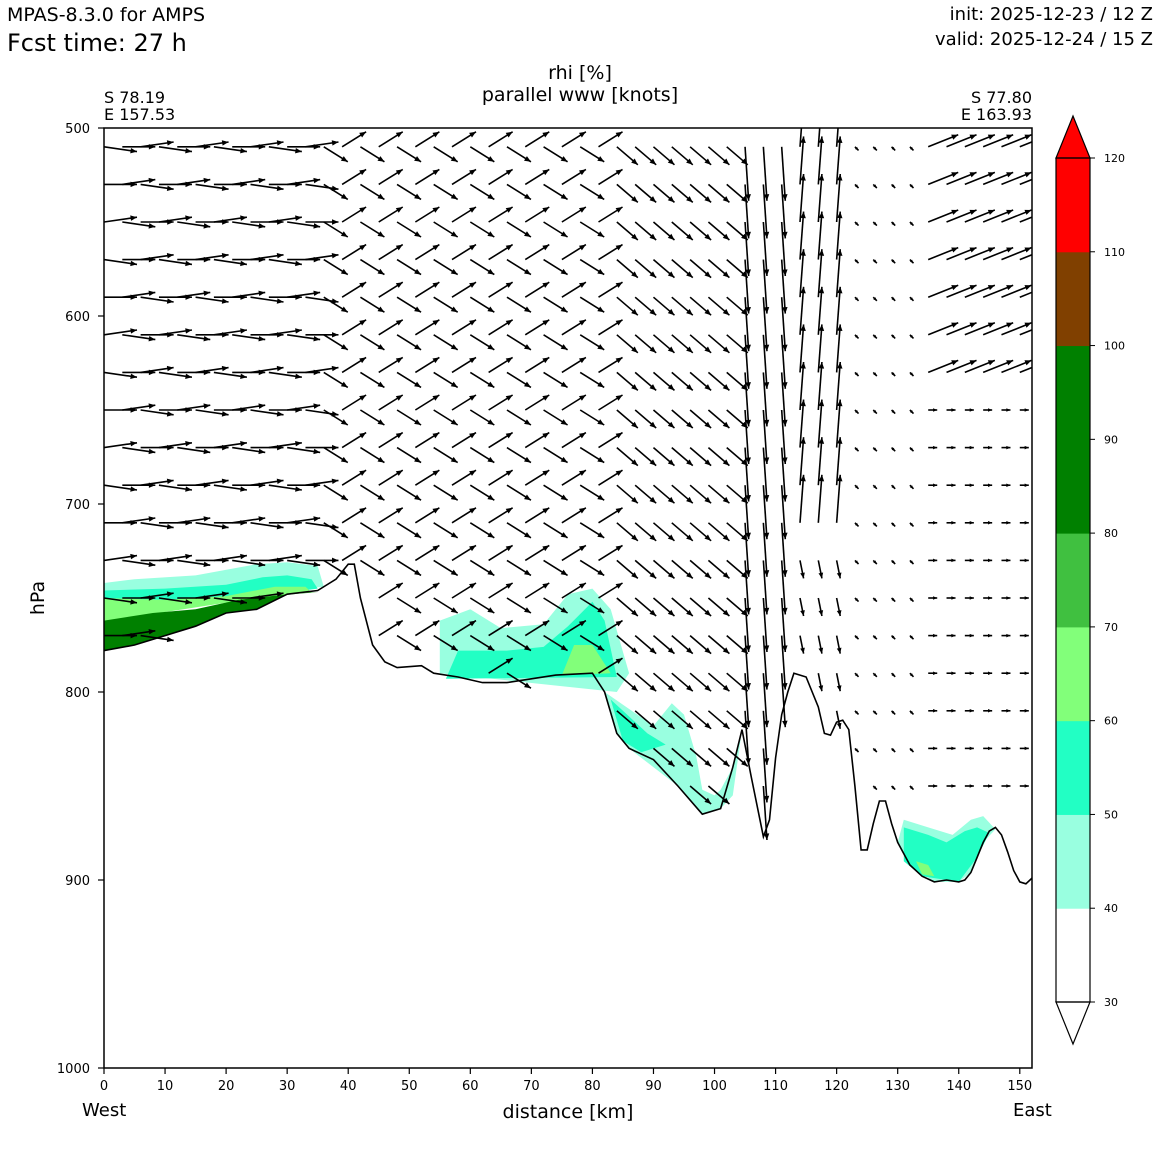 Image resolution: width=1160 pixels, height=1160 pixels. Describe the element at coordinates (97, 43) in the screenshot. I see `forecast-time-label: Fcst time: 27 h` at that location.